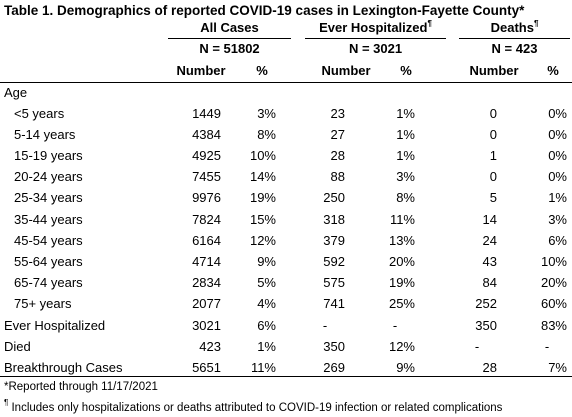 This screenshot has width=572, height=417. Describe the element at coordinates (262, 219) in the screenshot. I see `cell: 15%` at that location.